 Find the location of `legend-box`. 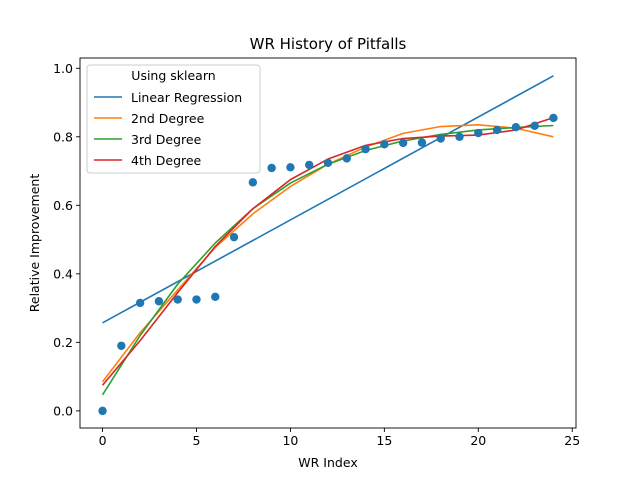

legend-box is located at coordinates (173, 119).